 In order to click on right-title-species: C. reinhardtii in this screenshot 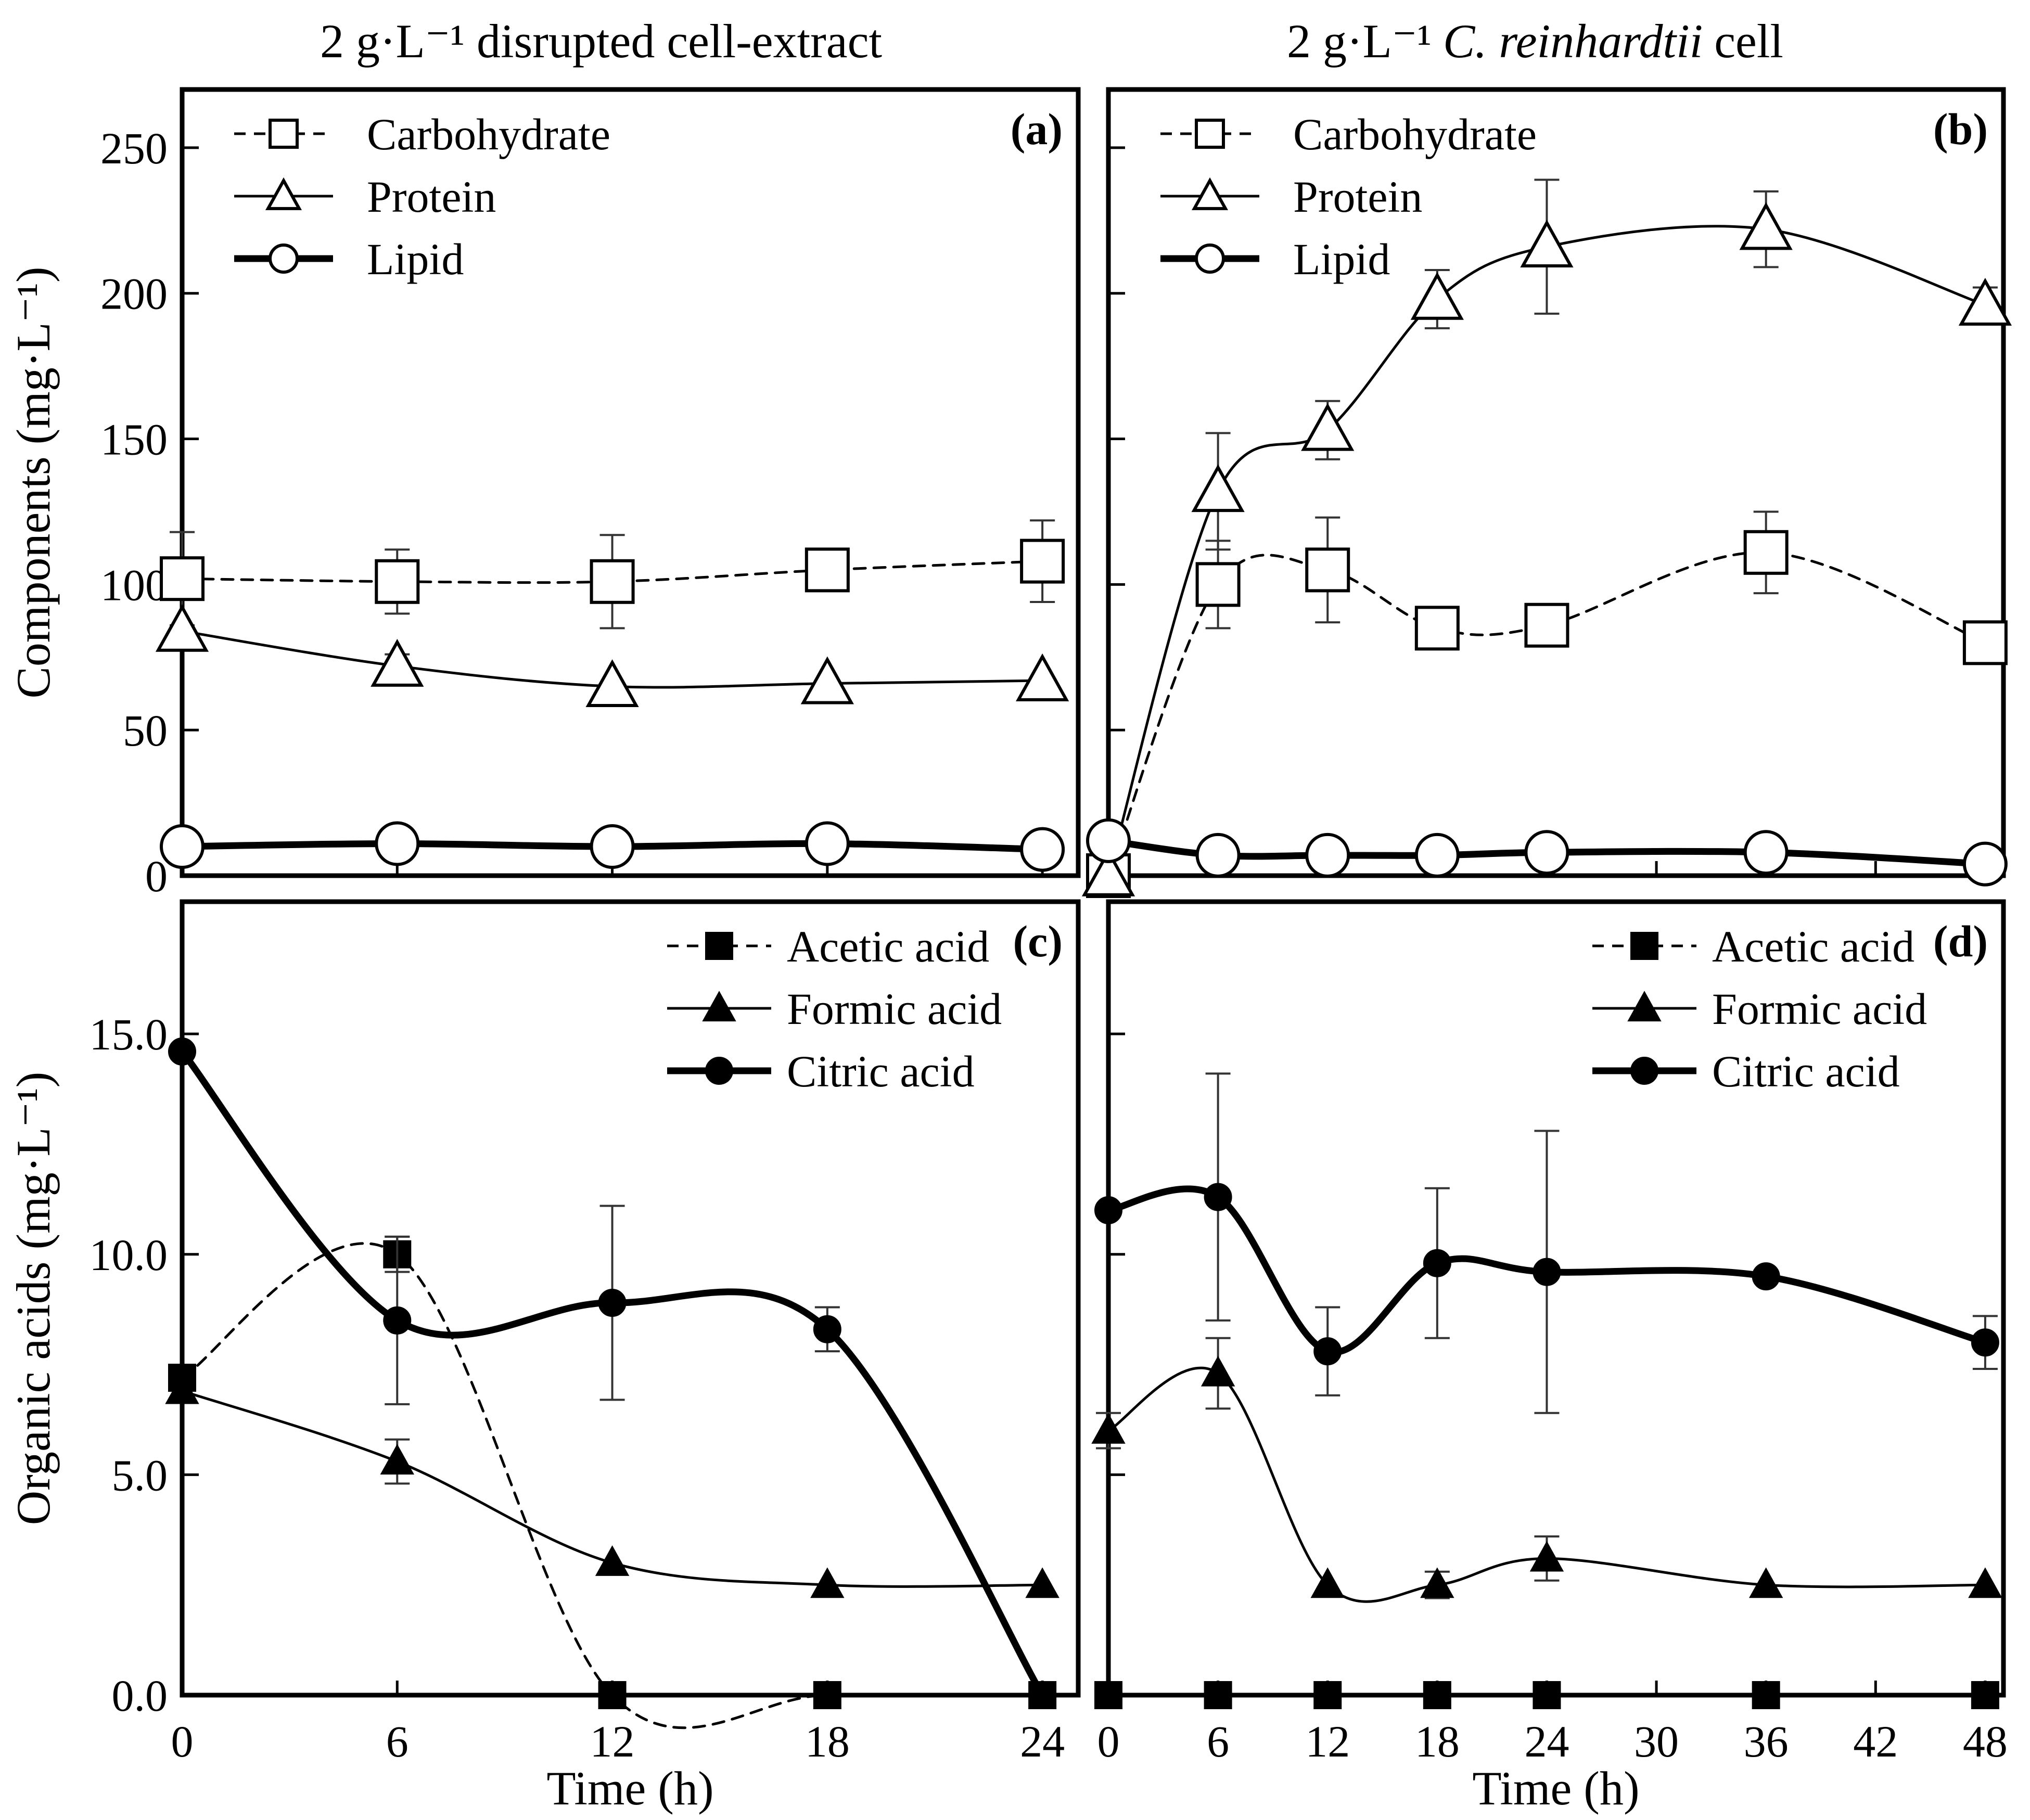, I will do `click(1573, 41)`.